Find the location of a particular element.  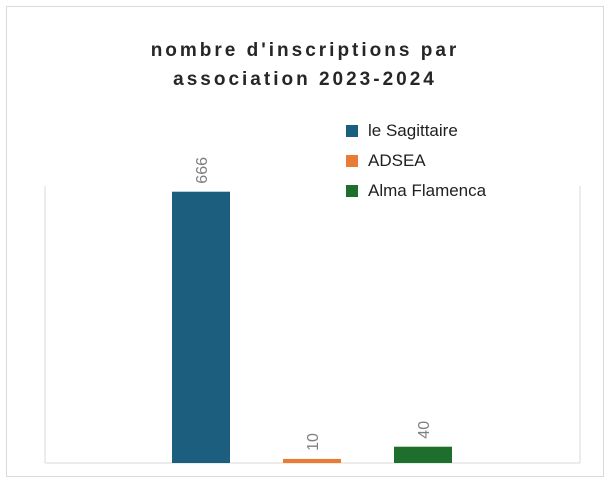

legend: le Sagittaire ADSEA Alma Flamenca is located at coordinates (416, 161).